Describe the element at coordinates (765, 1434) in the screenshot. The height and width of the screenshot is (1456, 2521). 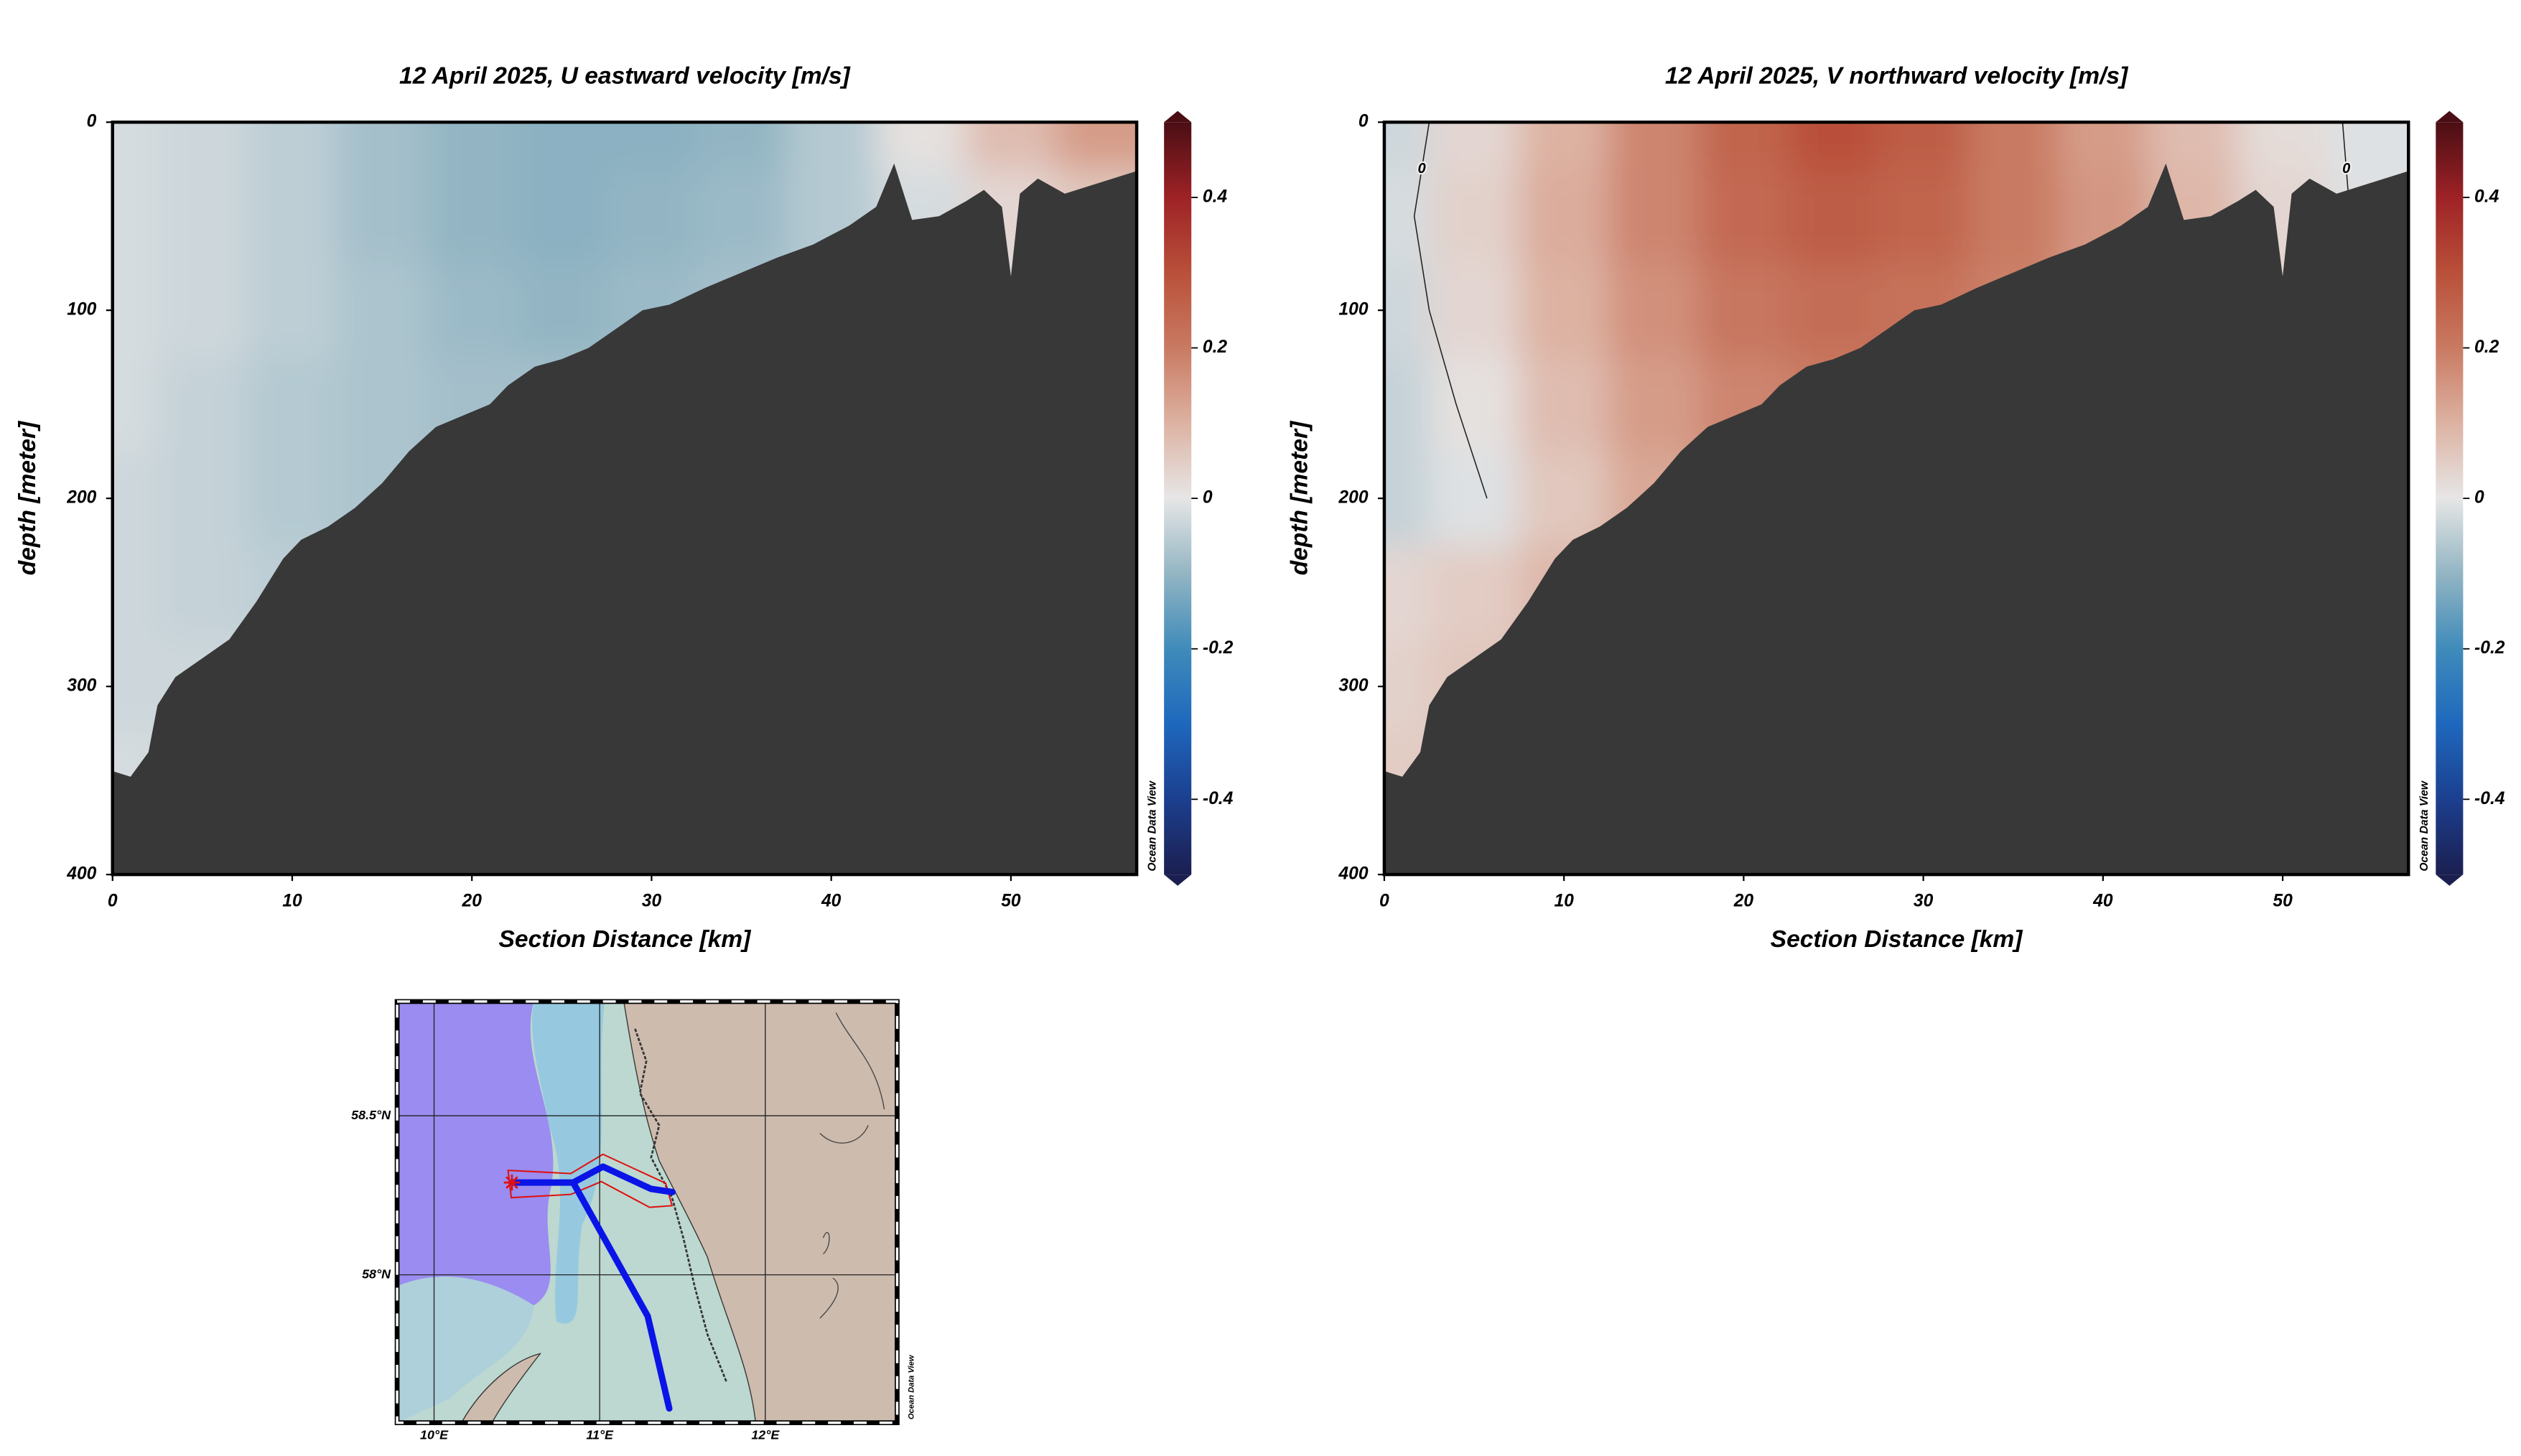
I see `x-tick-label: 12°E` at that location.